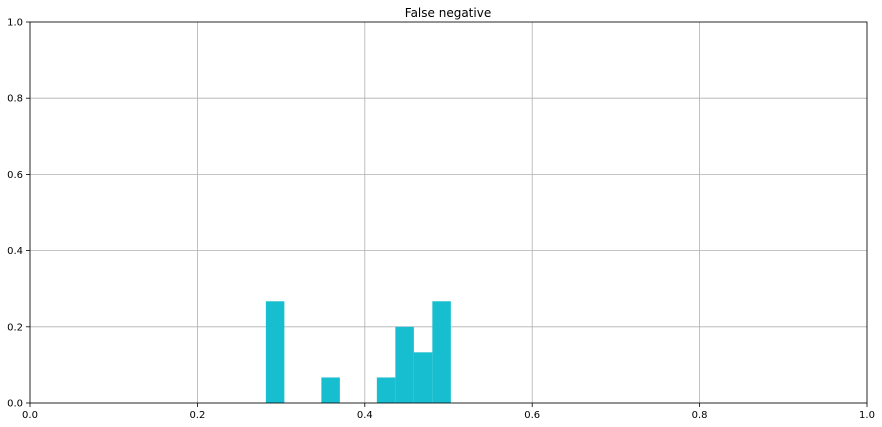 Image resolution: width=882 pixels, height=427 pixels. What do you see at coordinates (15, 251) in the screenshot?
I see `y-tick-label: 0.4` at bounding box center [15, 251].